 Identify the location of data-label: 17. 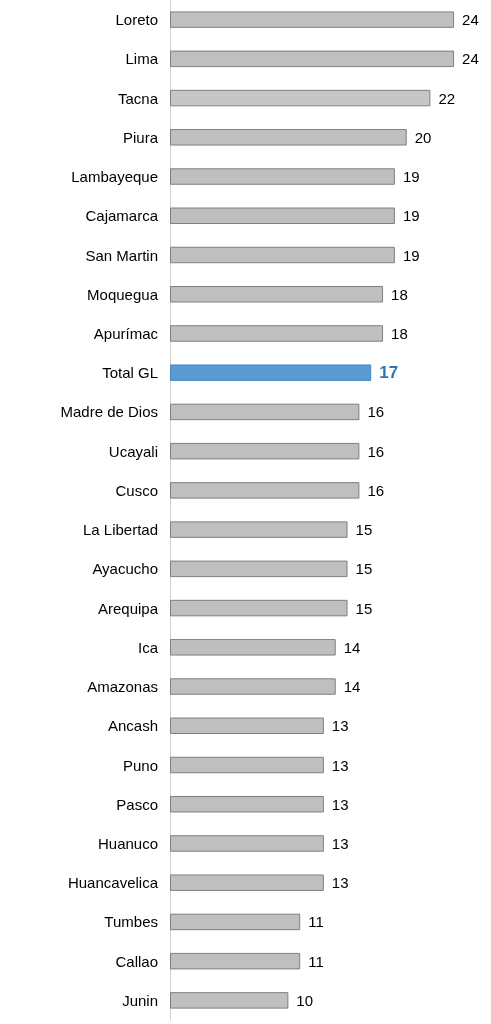
(389, 373).